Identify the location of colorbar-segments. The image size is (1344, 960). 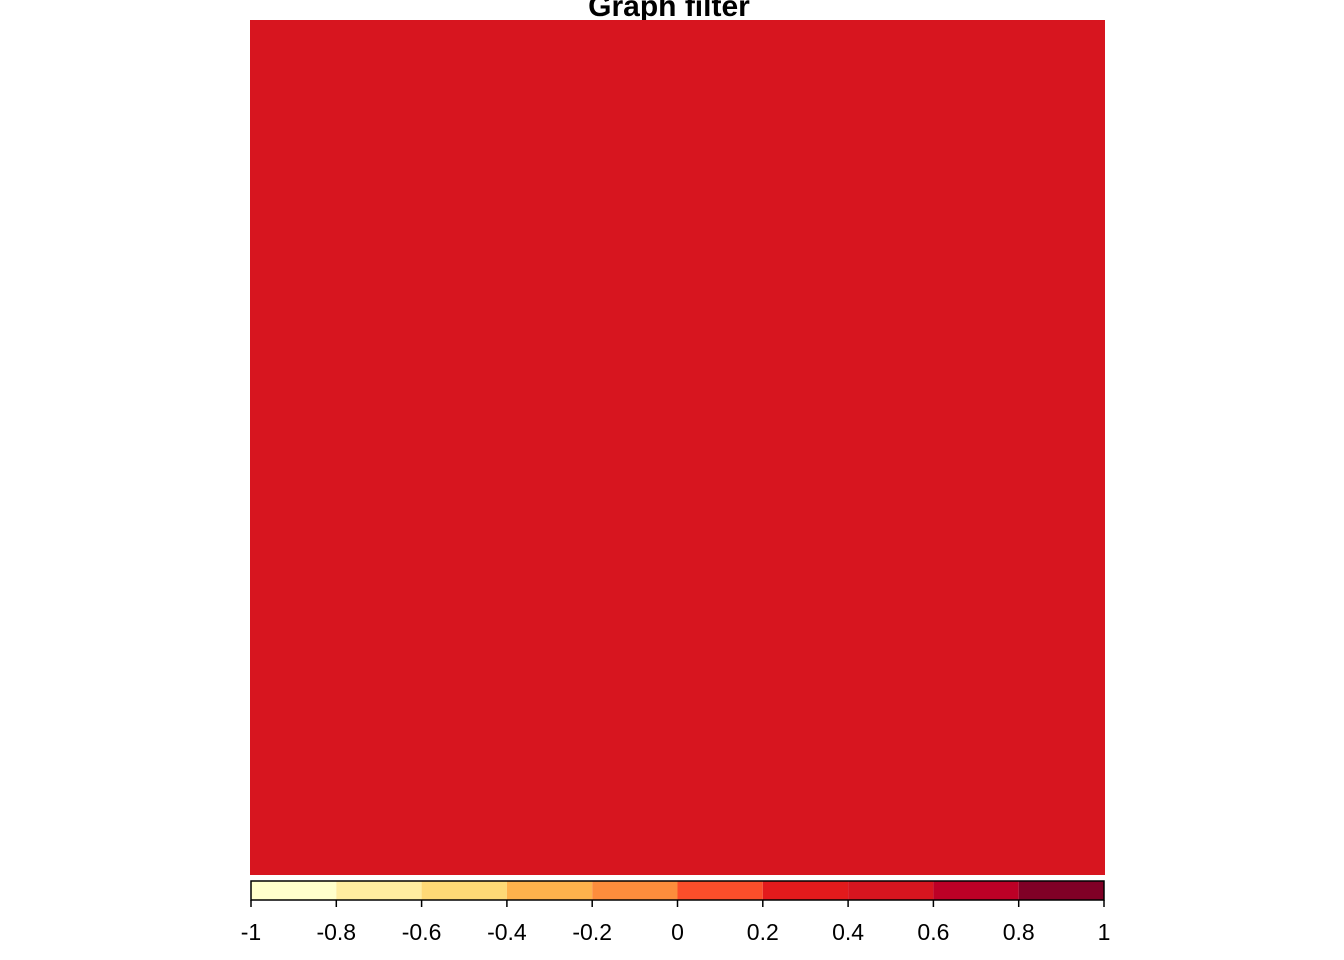
(677, 890).